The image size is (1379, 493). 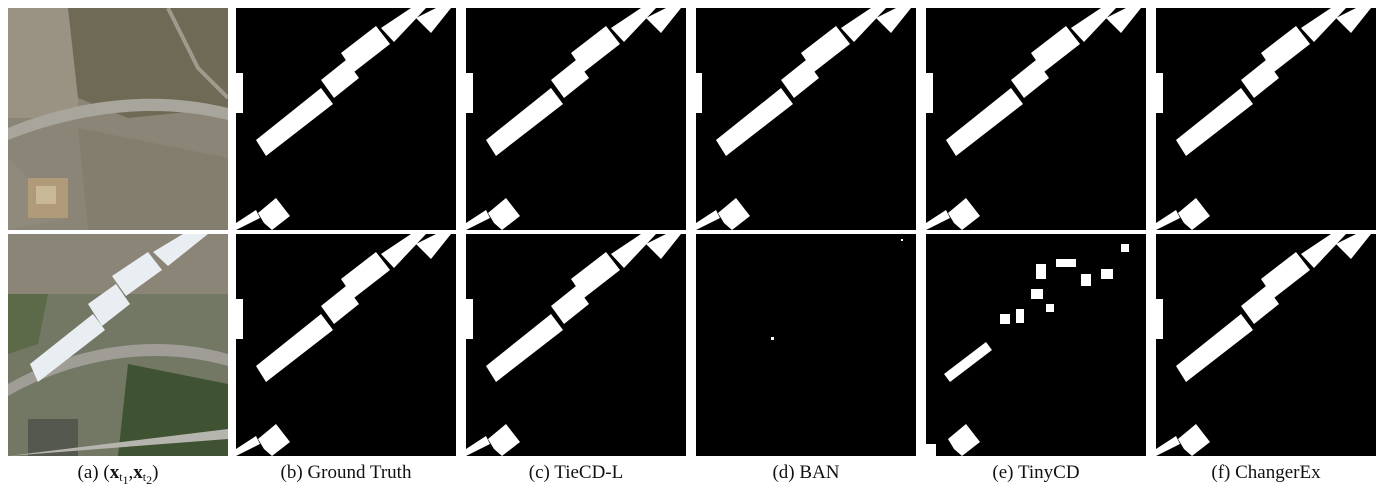 What do you see at coordinates (118, 474) in the screenshot?
I see `caption-a: (a) (xt1,xt2)` at bounding box center [118, 474].